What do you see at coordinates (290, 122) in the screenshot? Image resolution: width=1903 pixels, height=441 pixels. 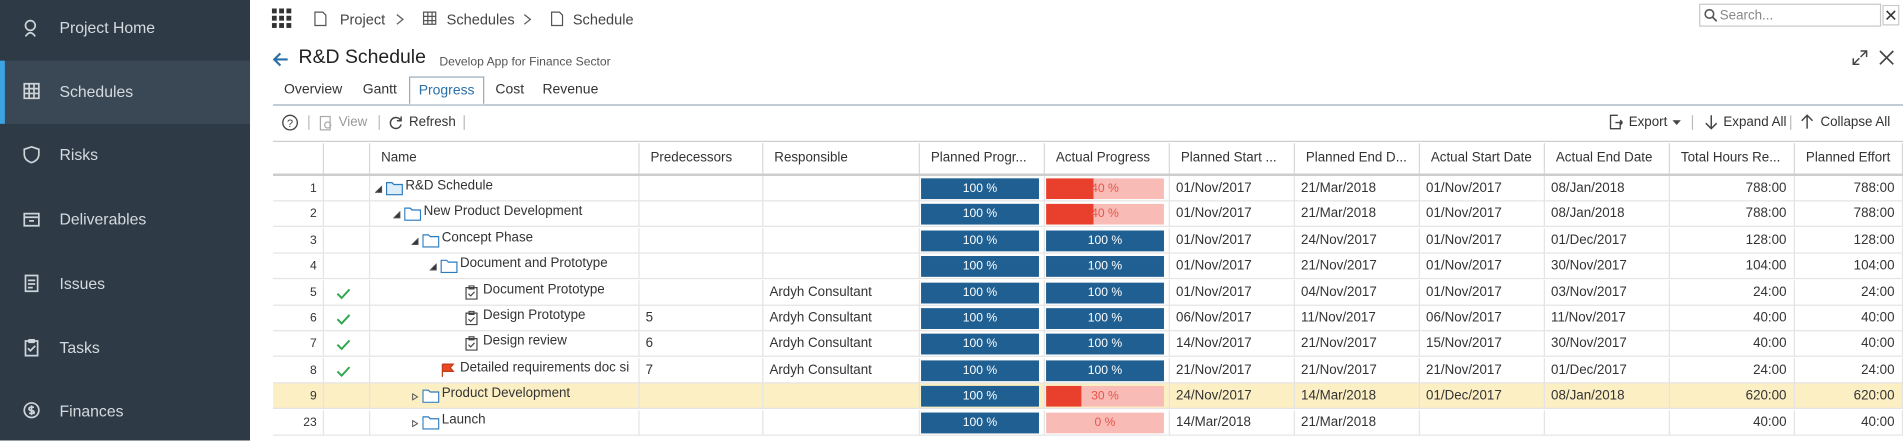 I see `help-icon: ?` at bounding box center [290, 122].